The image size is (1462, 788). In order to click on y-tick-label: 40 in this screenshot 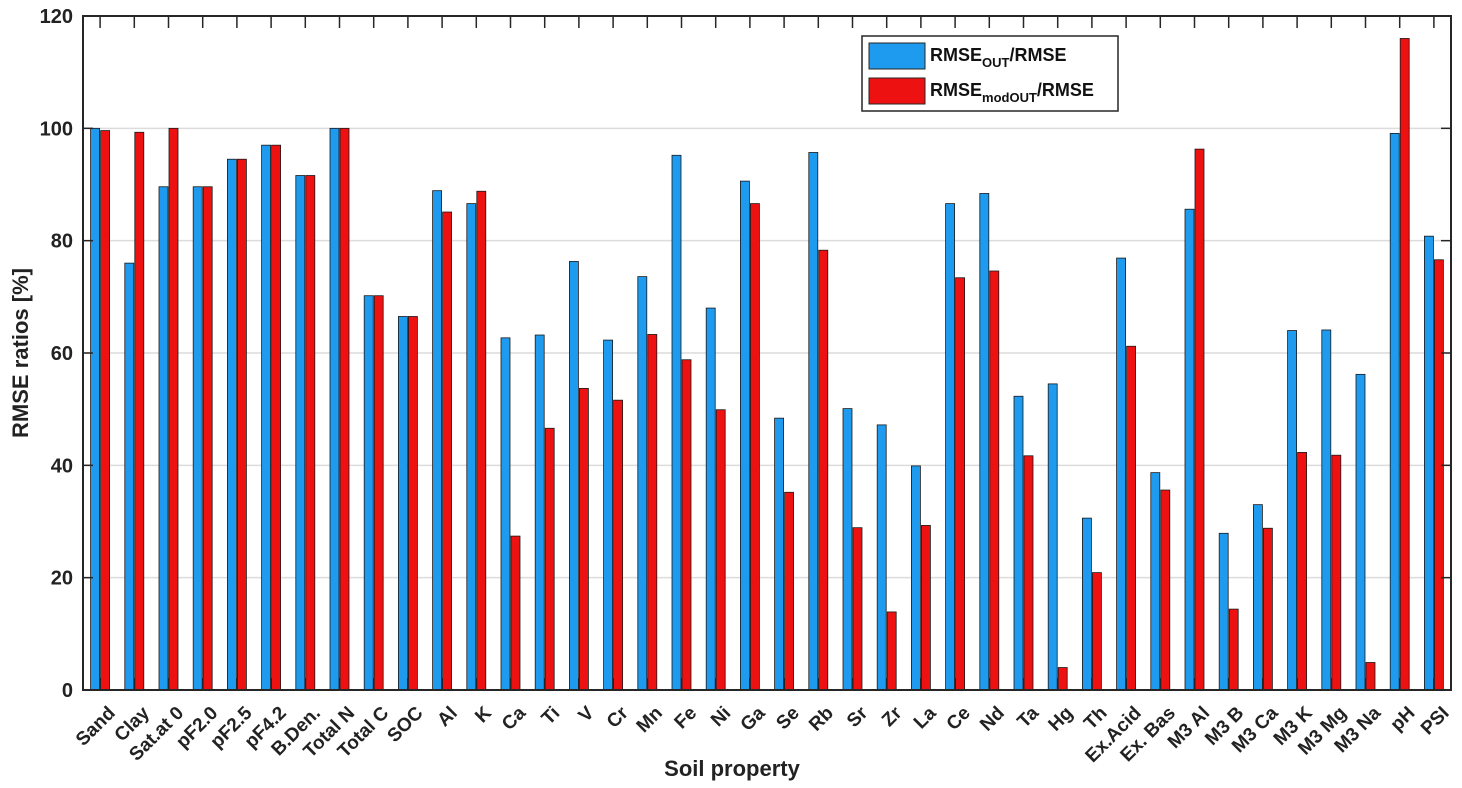, I will do `click(62, 466)`.